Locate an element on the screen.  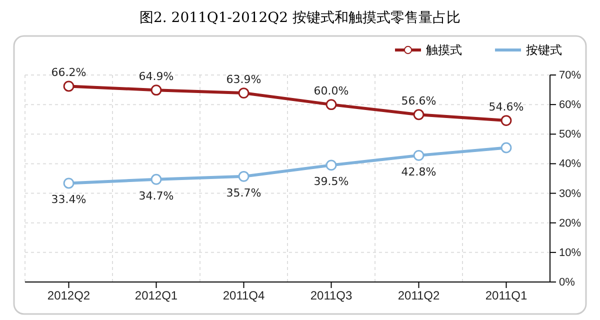
y-tick-label: 70% is located at coordinates (570, 76).